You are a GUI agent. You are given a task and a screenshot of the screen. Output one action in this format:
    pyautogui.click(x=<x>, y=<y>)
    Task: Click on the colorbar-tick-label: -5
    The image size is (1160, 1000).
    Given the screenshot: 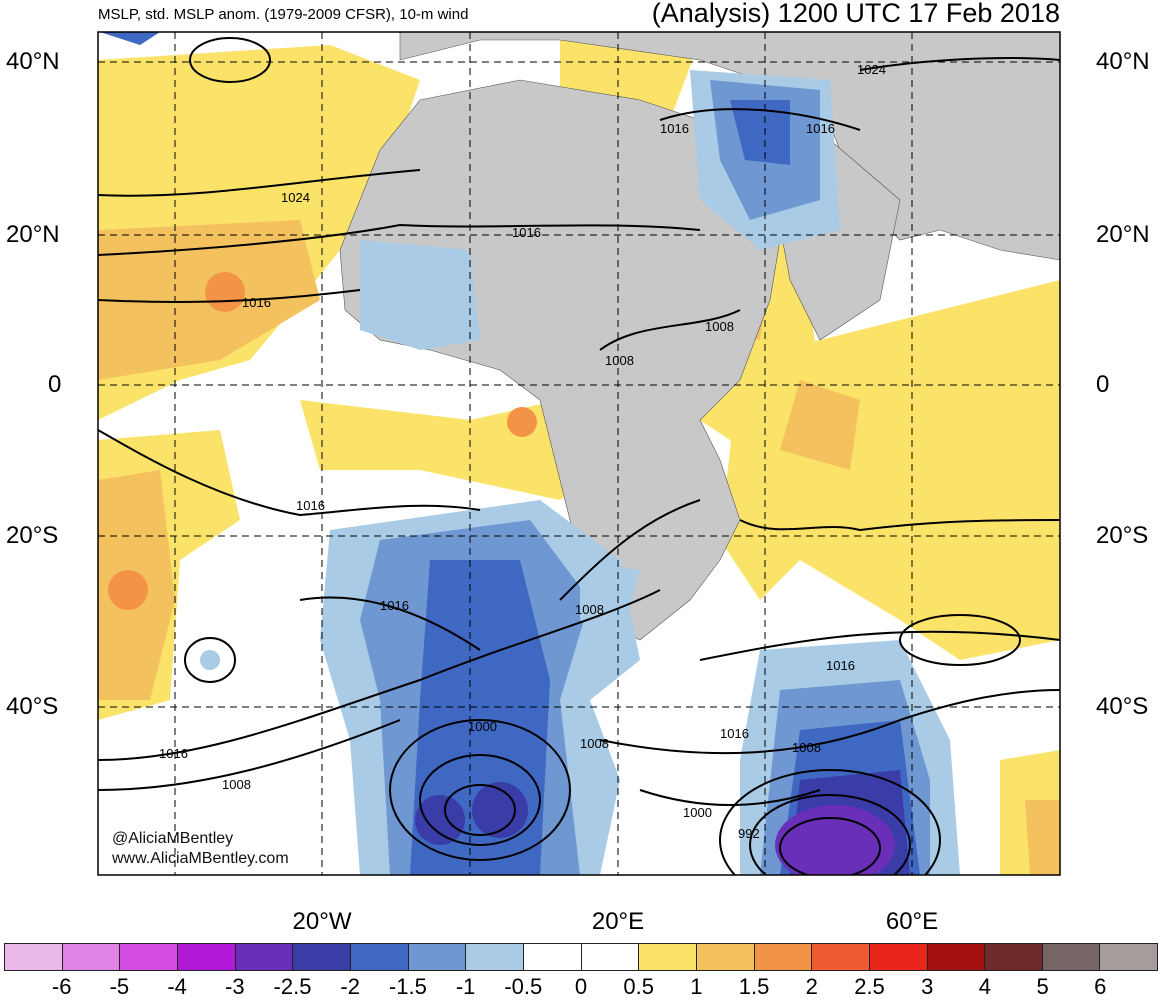 What is the action you would take?
    pyautogui.click(x=119, y=986)
    